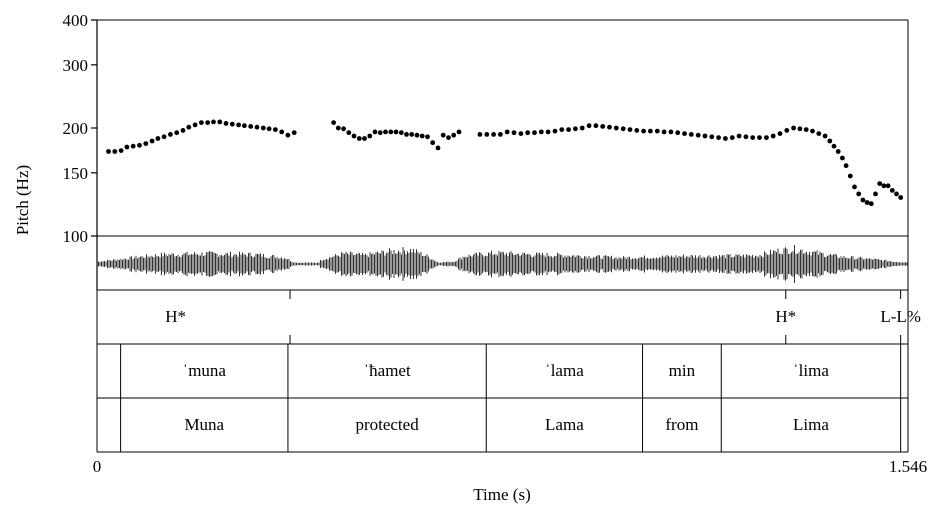 The height and width of the screenshot is (506, 935). I want to click on y-axis-title: Pitch (Hz), so click(22, 200).